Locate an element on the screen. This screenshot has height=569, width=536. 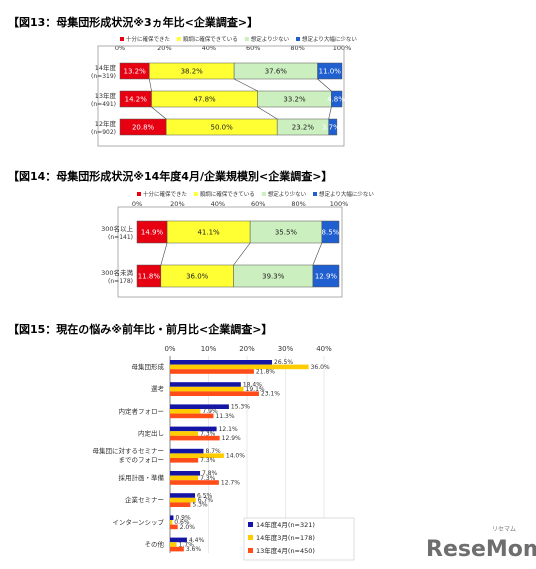
data-label: 7.9% is located at coordinates (210, 411).